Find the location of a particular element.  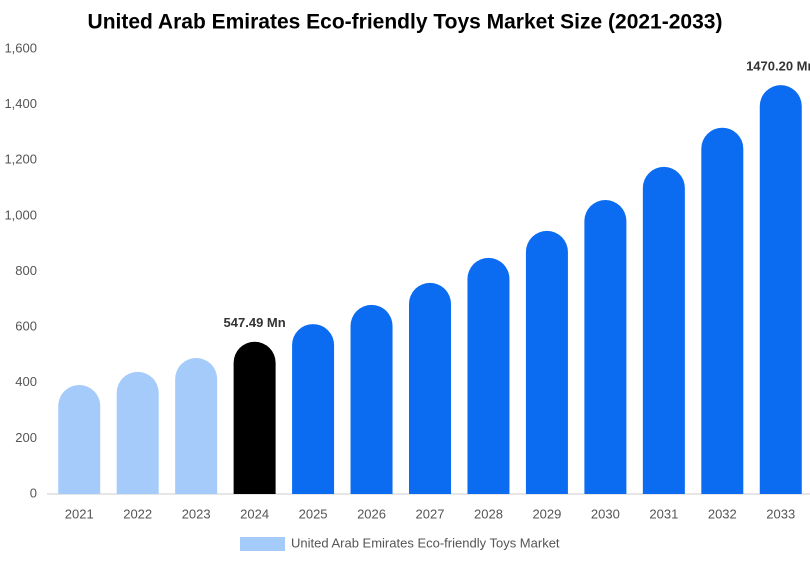

x-tick-label: 2023 is located at coordinates (196, 513).